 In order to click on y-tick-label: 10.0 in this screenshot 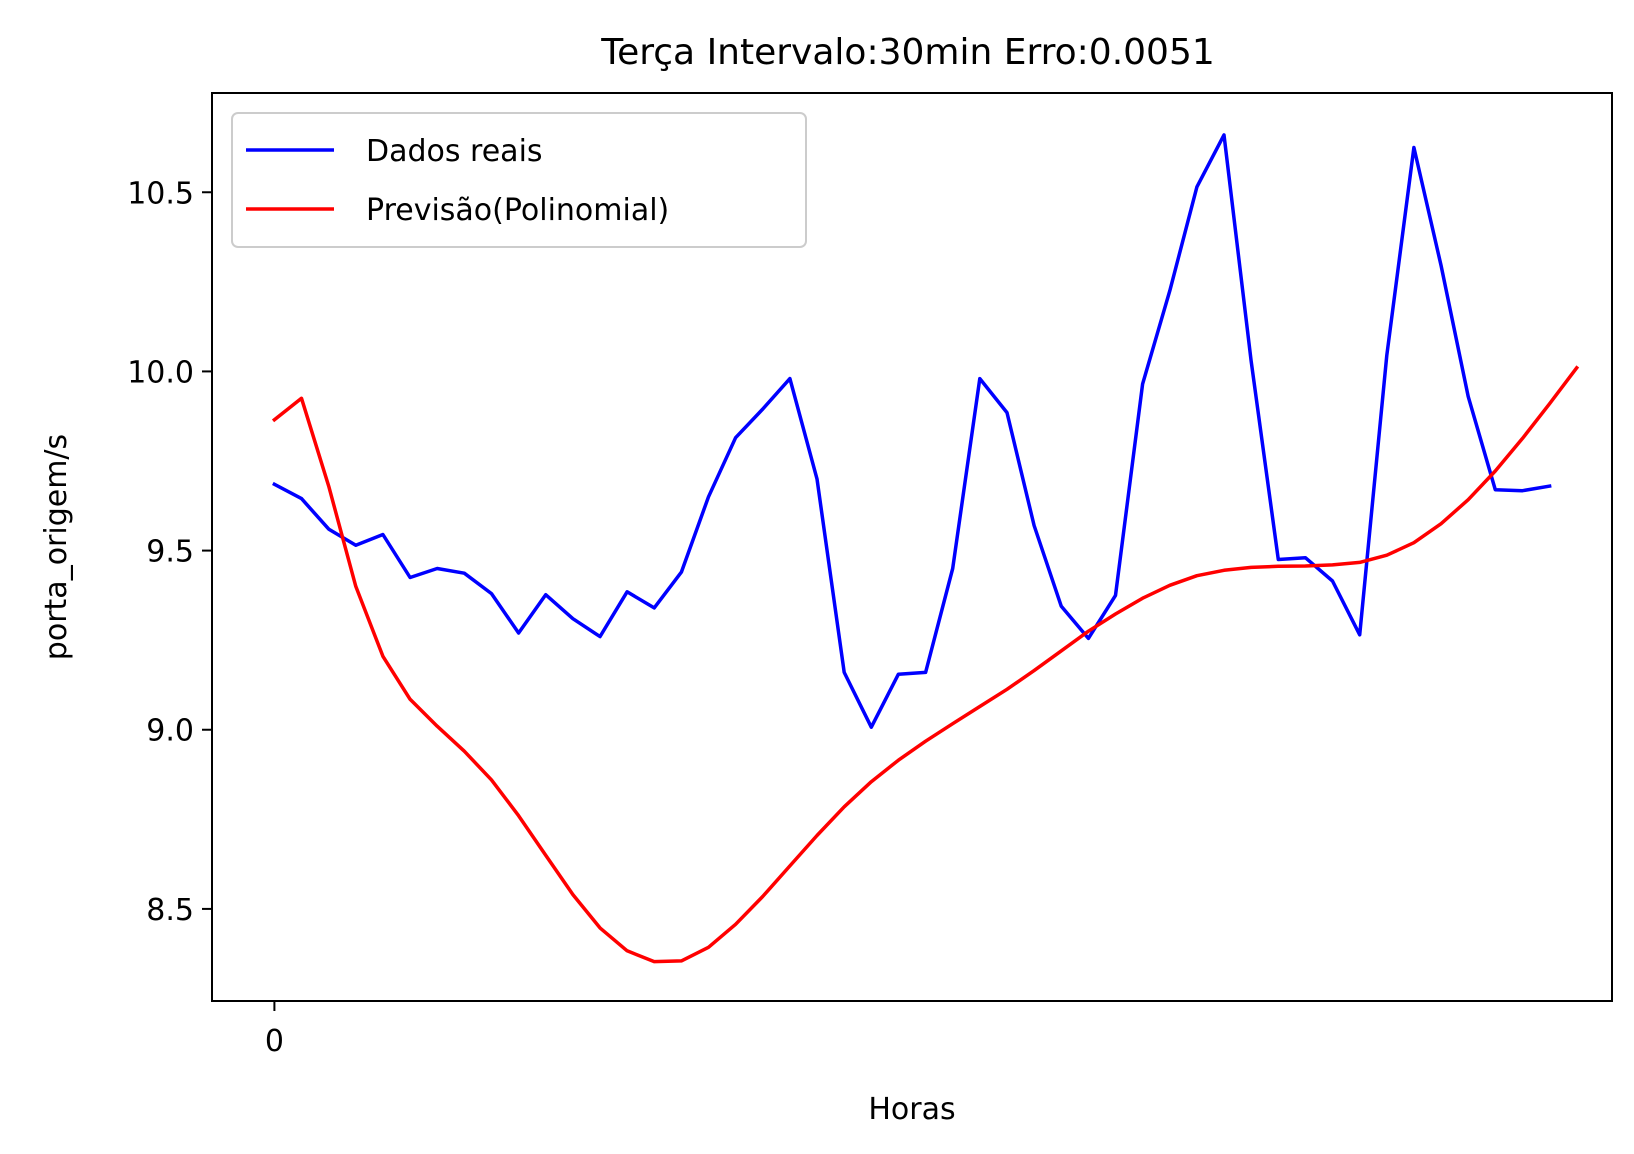, I will do `click(160, 372)`.